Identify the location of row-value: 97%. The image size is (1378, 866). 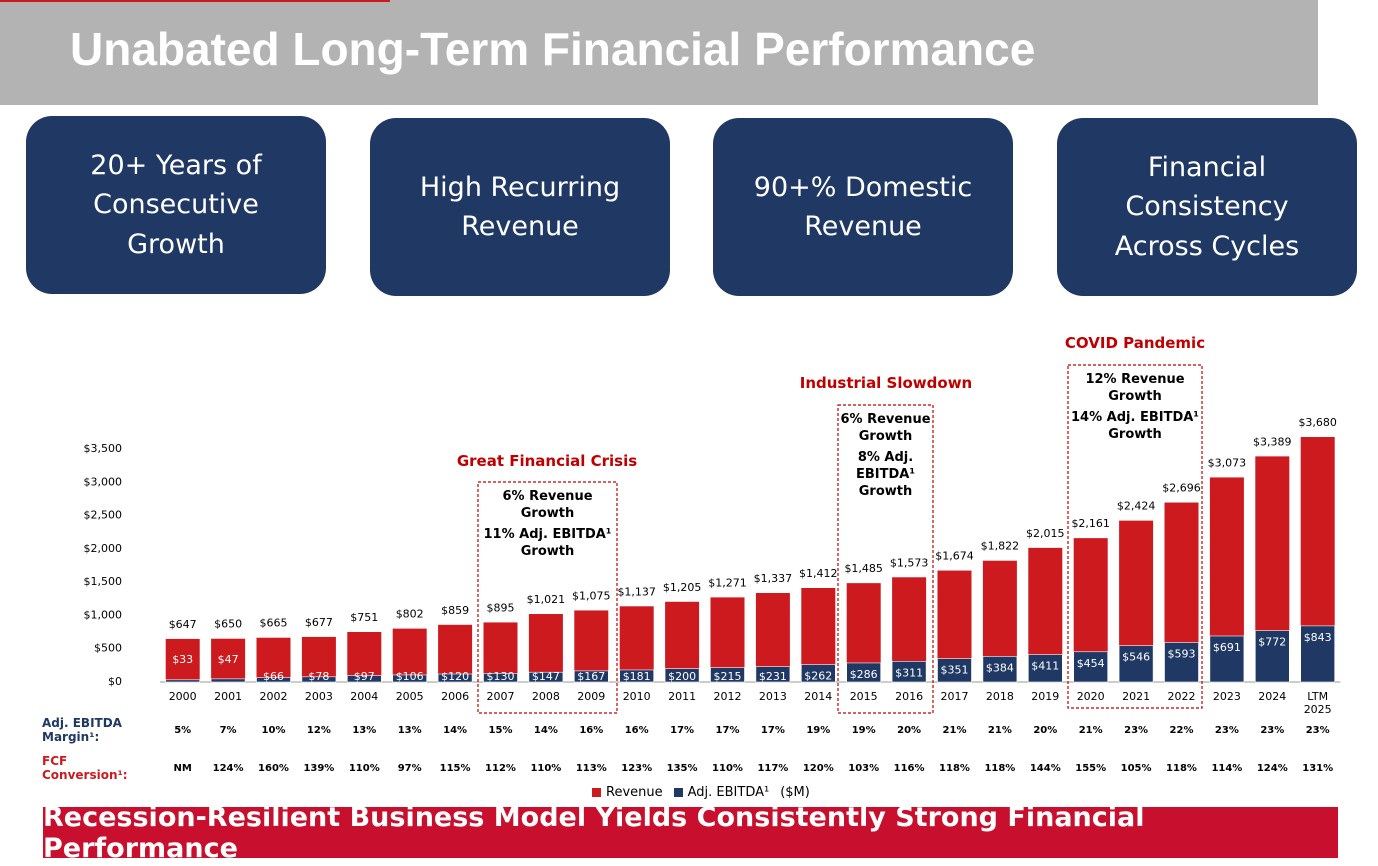
(409, 768).